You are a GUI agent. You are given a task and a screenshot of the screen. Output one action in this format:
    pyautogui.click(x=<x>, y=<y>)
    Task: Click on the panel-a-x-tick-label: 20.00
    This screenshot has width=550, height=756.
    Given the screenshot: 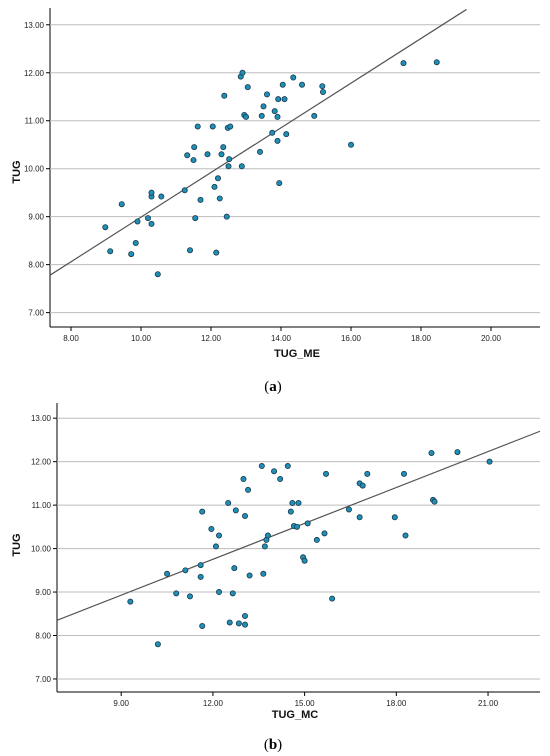 What is the action you would take?
    pyautogui.click(x=491, y=338)
    